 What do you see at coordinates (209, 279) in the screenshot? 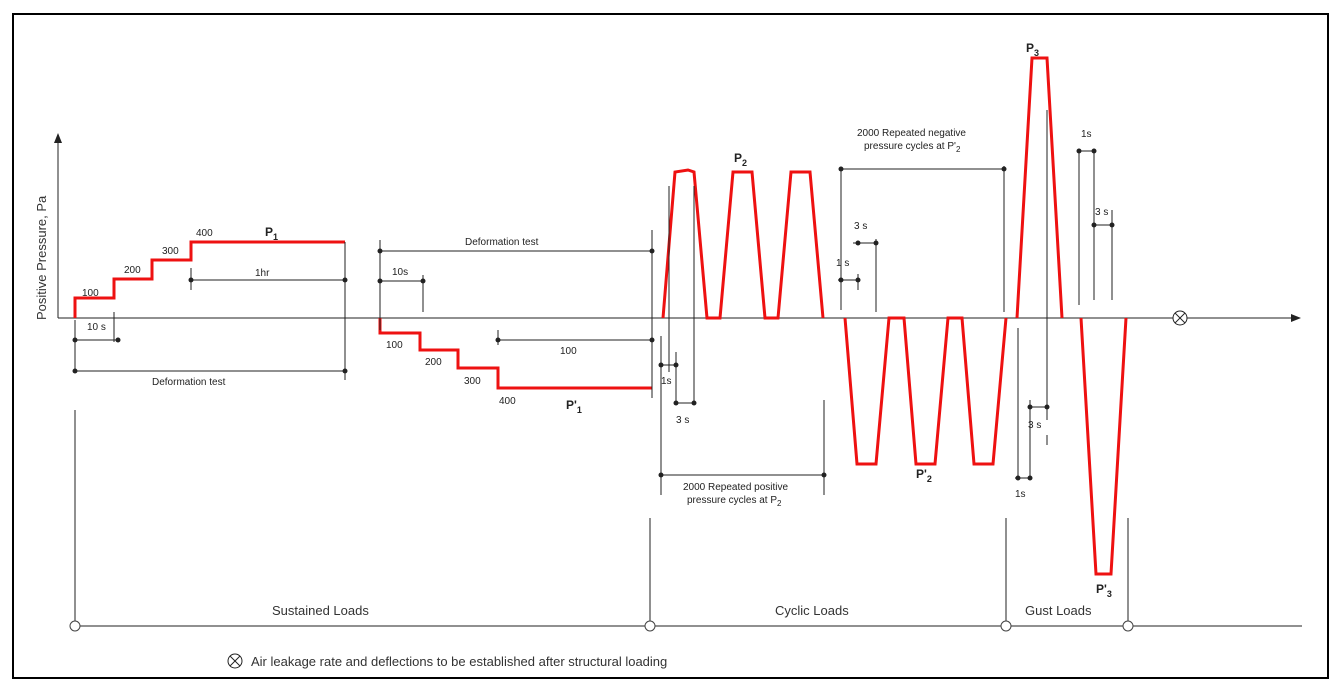
I see `p1-step-curve` at bounding box center [209, 279].